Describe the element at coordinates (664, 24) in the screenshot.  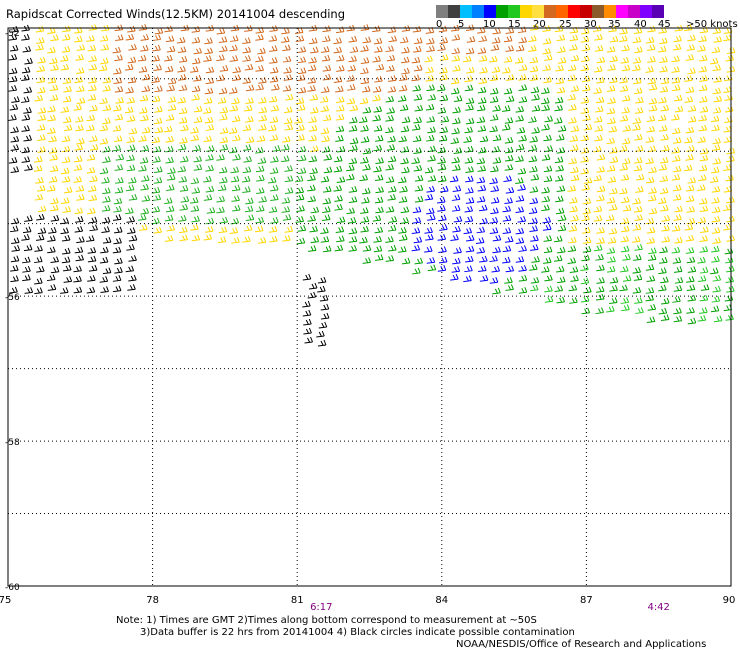
I see `legend-tick-label: 45` at that location.